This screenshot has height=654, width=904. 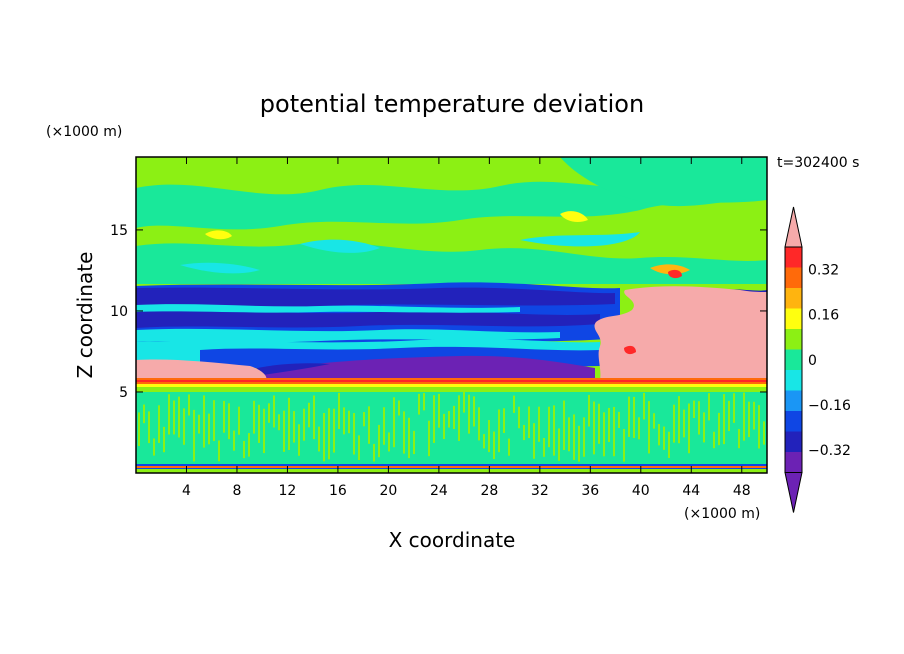 I want to click on colorbar: 0.32 0.16 0 −0.16 −0.32, so click(x=817, y=359).